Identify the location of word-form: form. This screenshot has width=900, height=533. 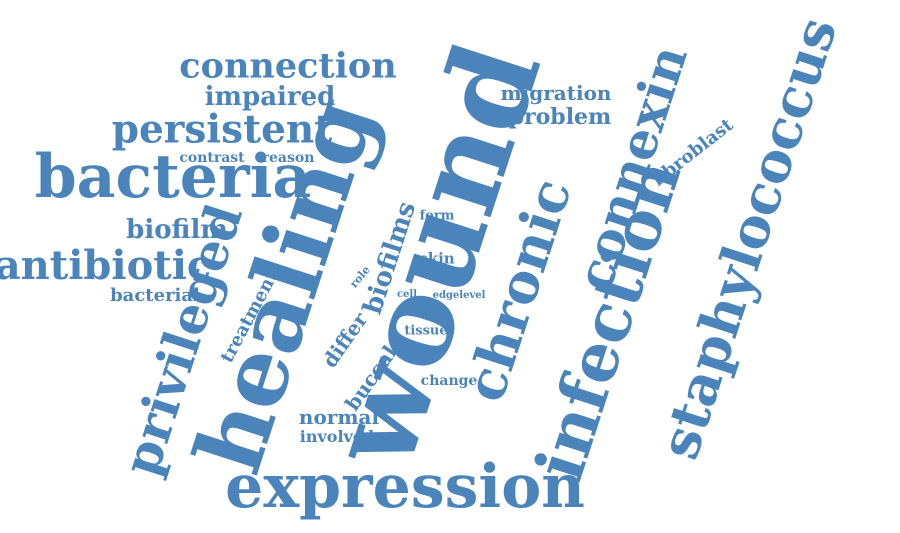
(437, 216).